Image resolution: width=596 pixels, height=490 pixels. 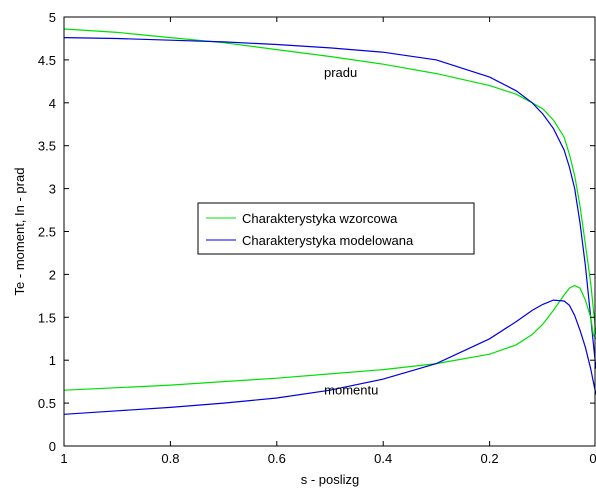 What do you see at coordinates (383, 458) in the screenshot?
I see `x-tick-label: 0.4` at bounding box center [383, 458].